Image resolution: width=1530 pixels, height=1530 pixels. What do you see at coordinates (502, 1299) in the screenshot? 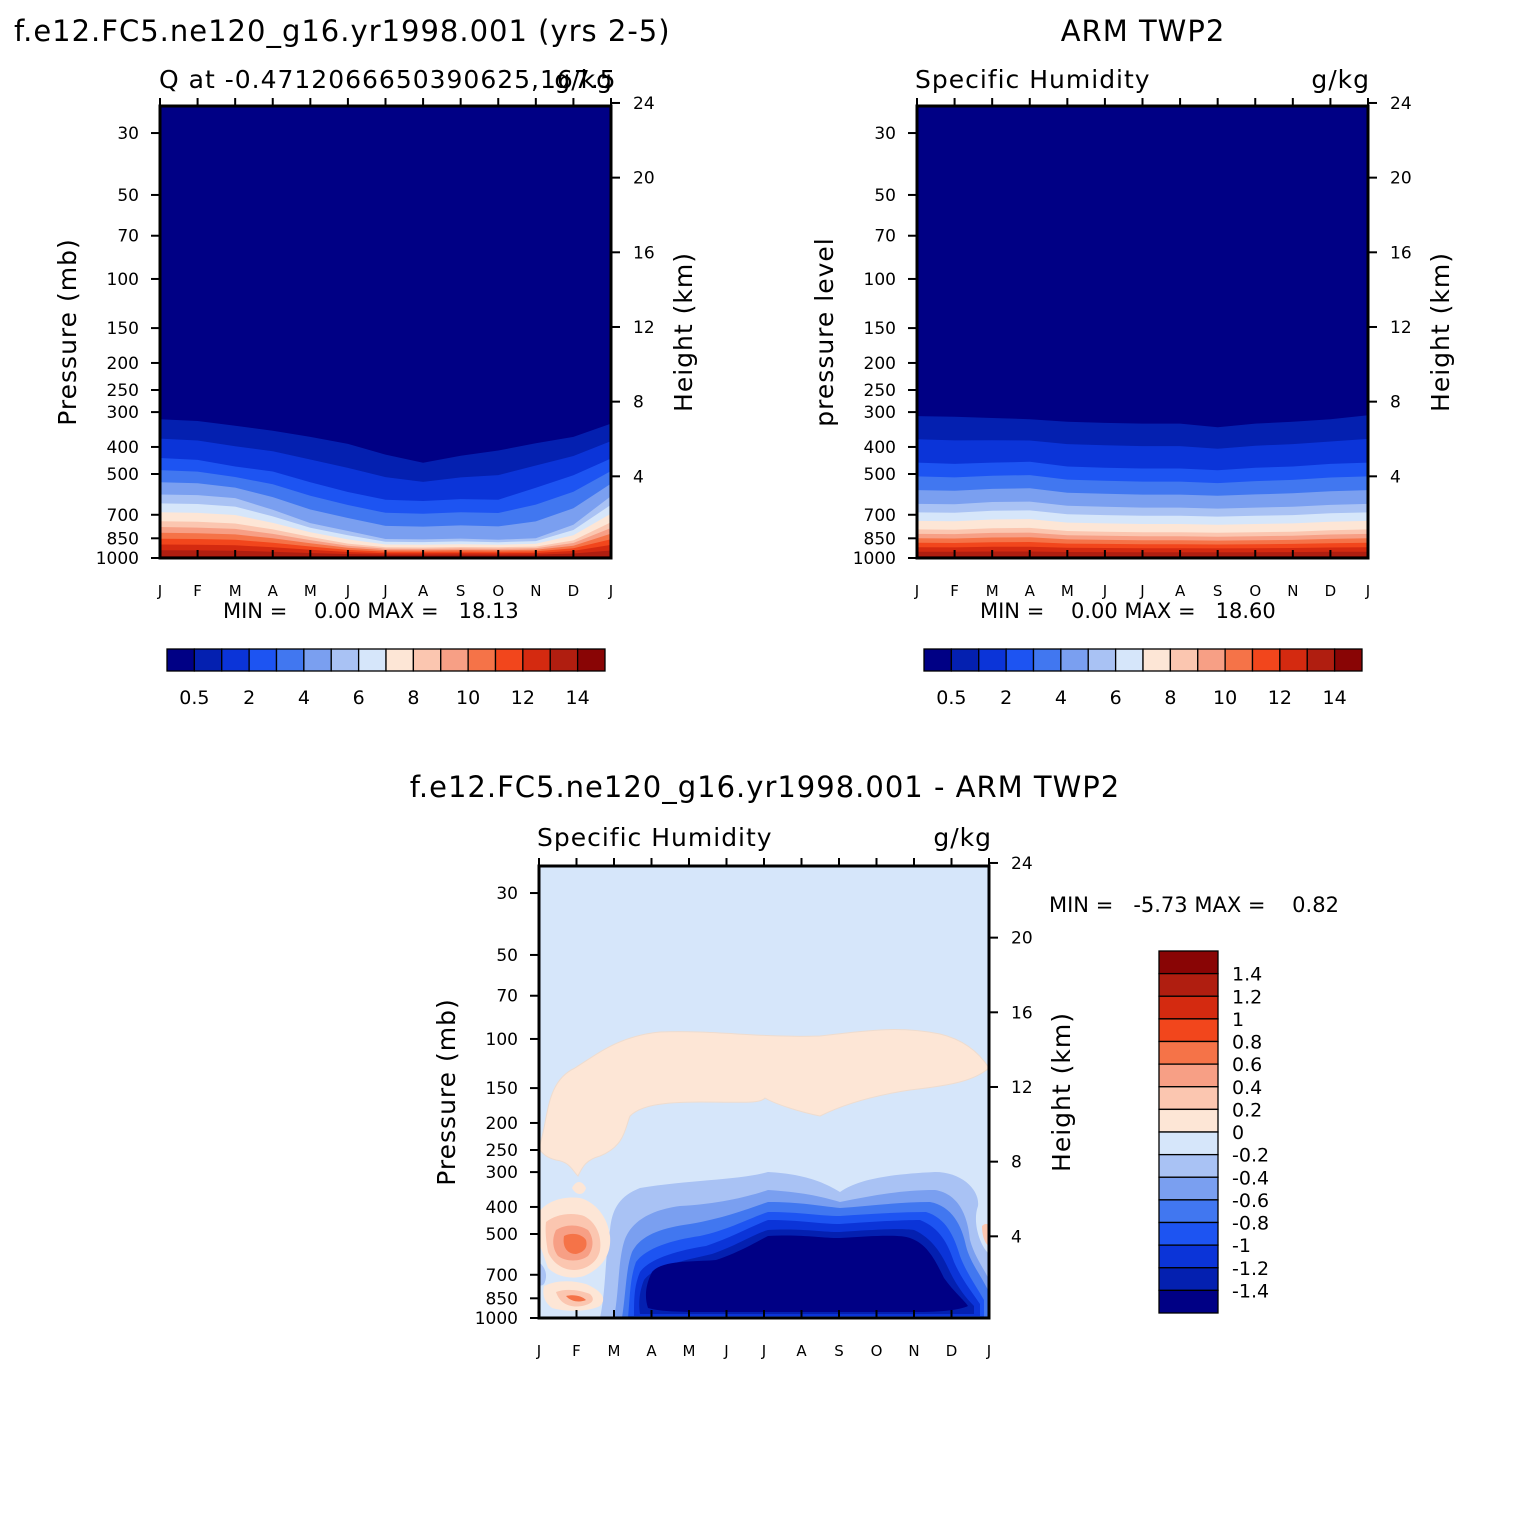
I see `diff-y-tick-label: 850` at bounding box center [502, 1299].